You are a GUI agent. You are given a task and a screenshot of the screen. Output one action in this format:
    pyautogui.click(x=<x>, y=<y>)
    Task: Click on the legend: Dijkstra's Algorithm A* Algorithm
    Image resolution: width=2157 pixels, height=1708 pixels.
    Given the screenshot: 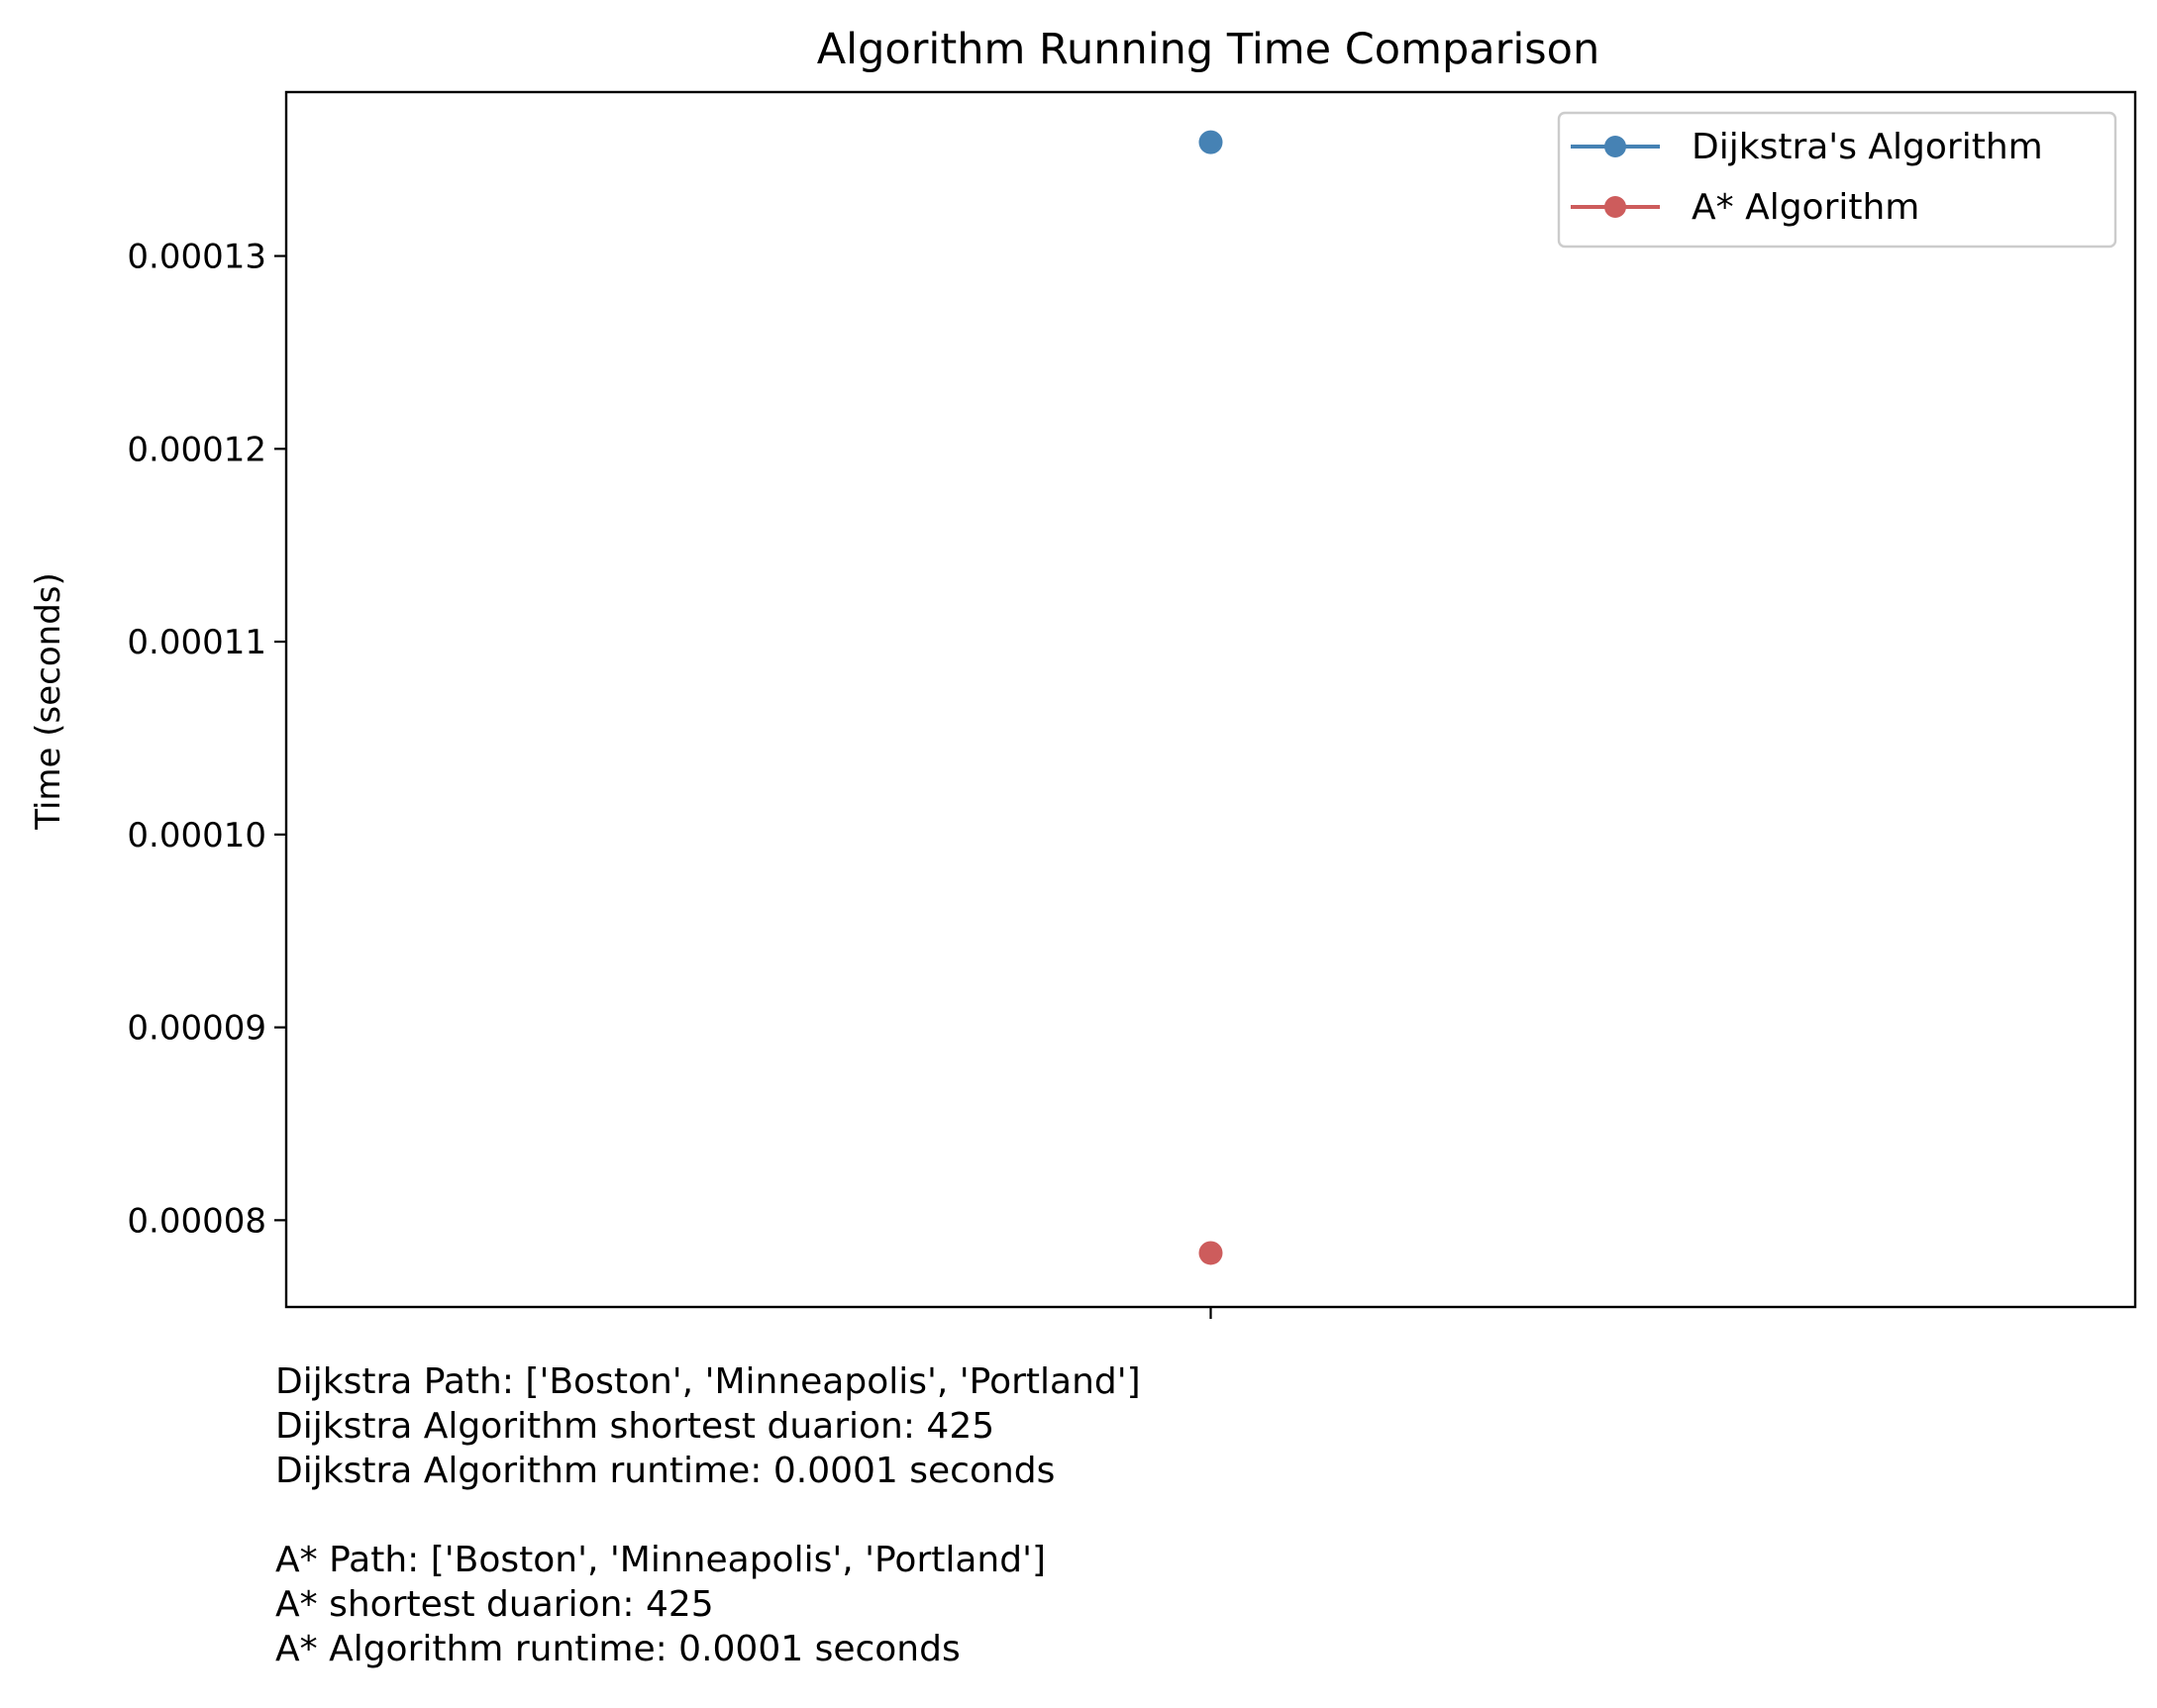 What is the action you would take?
    pyautogui.click(x=1837, y=180)
    